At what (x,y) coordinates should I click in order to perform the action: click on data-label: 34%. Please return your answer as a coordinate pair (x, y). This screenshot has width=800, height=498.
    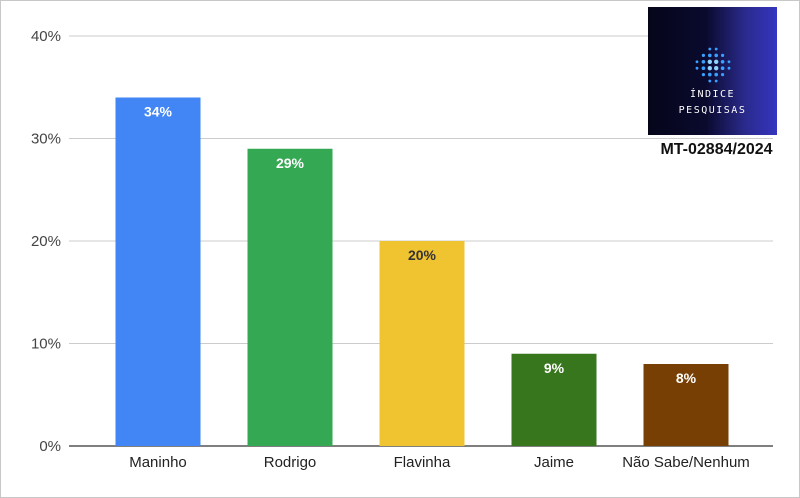
    Looking at the image, I should click on (158, 112).